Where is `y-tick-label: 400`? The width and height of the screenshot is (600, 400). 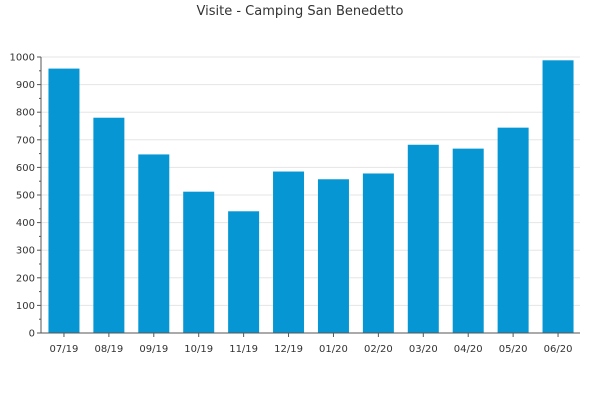
y-tick-label: 400 is located at coordinates (25, 223).